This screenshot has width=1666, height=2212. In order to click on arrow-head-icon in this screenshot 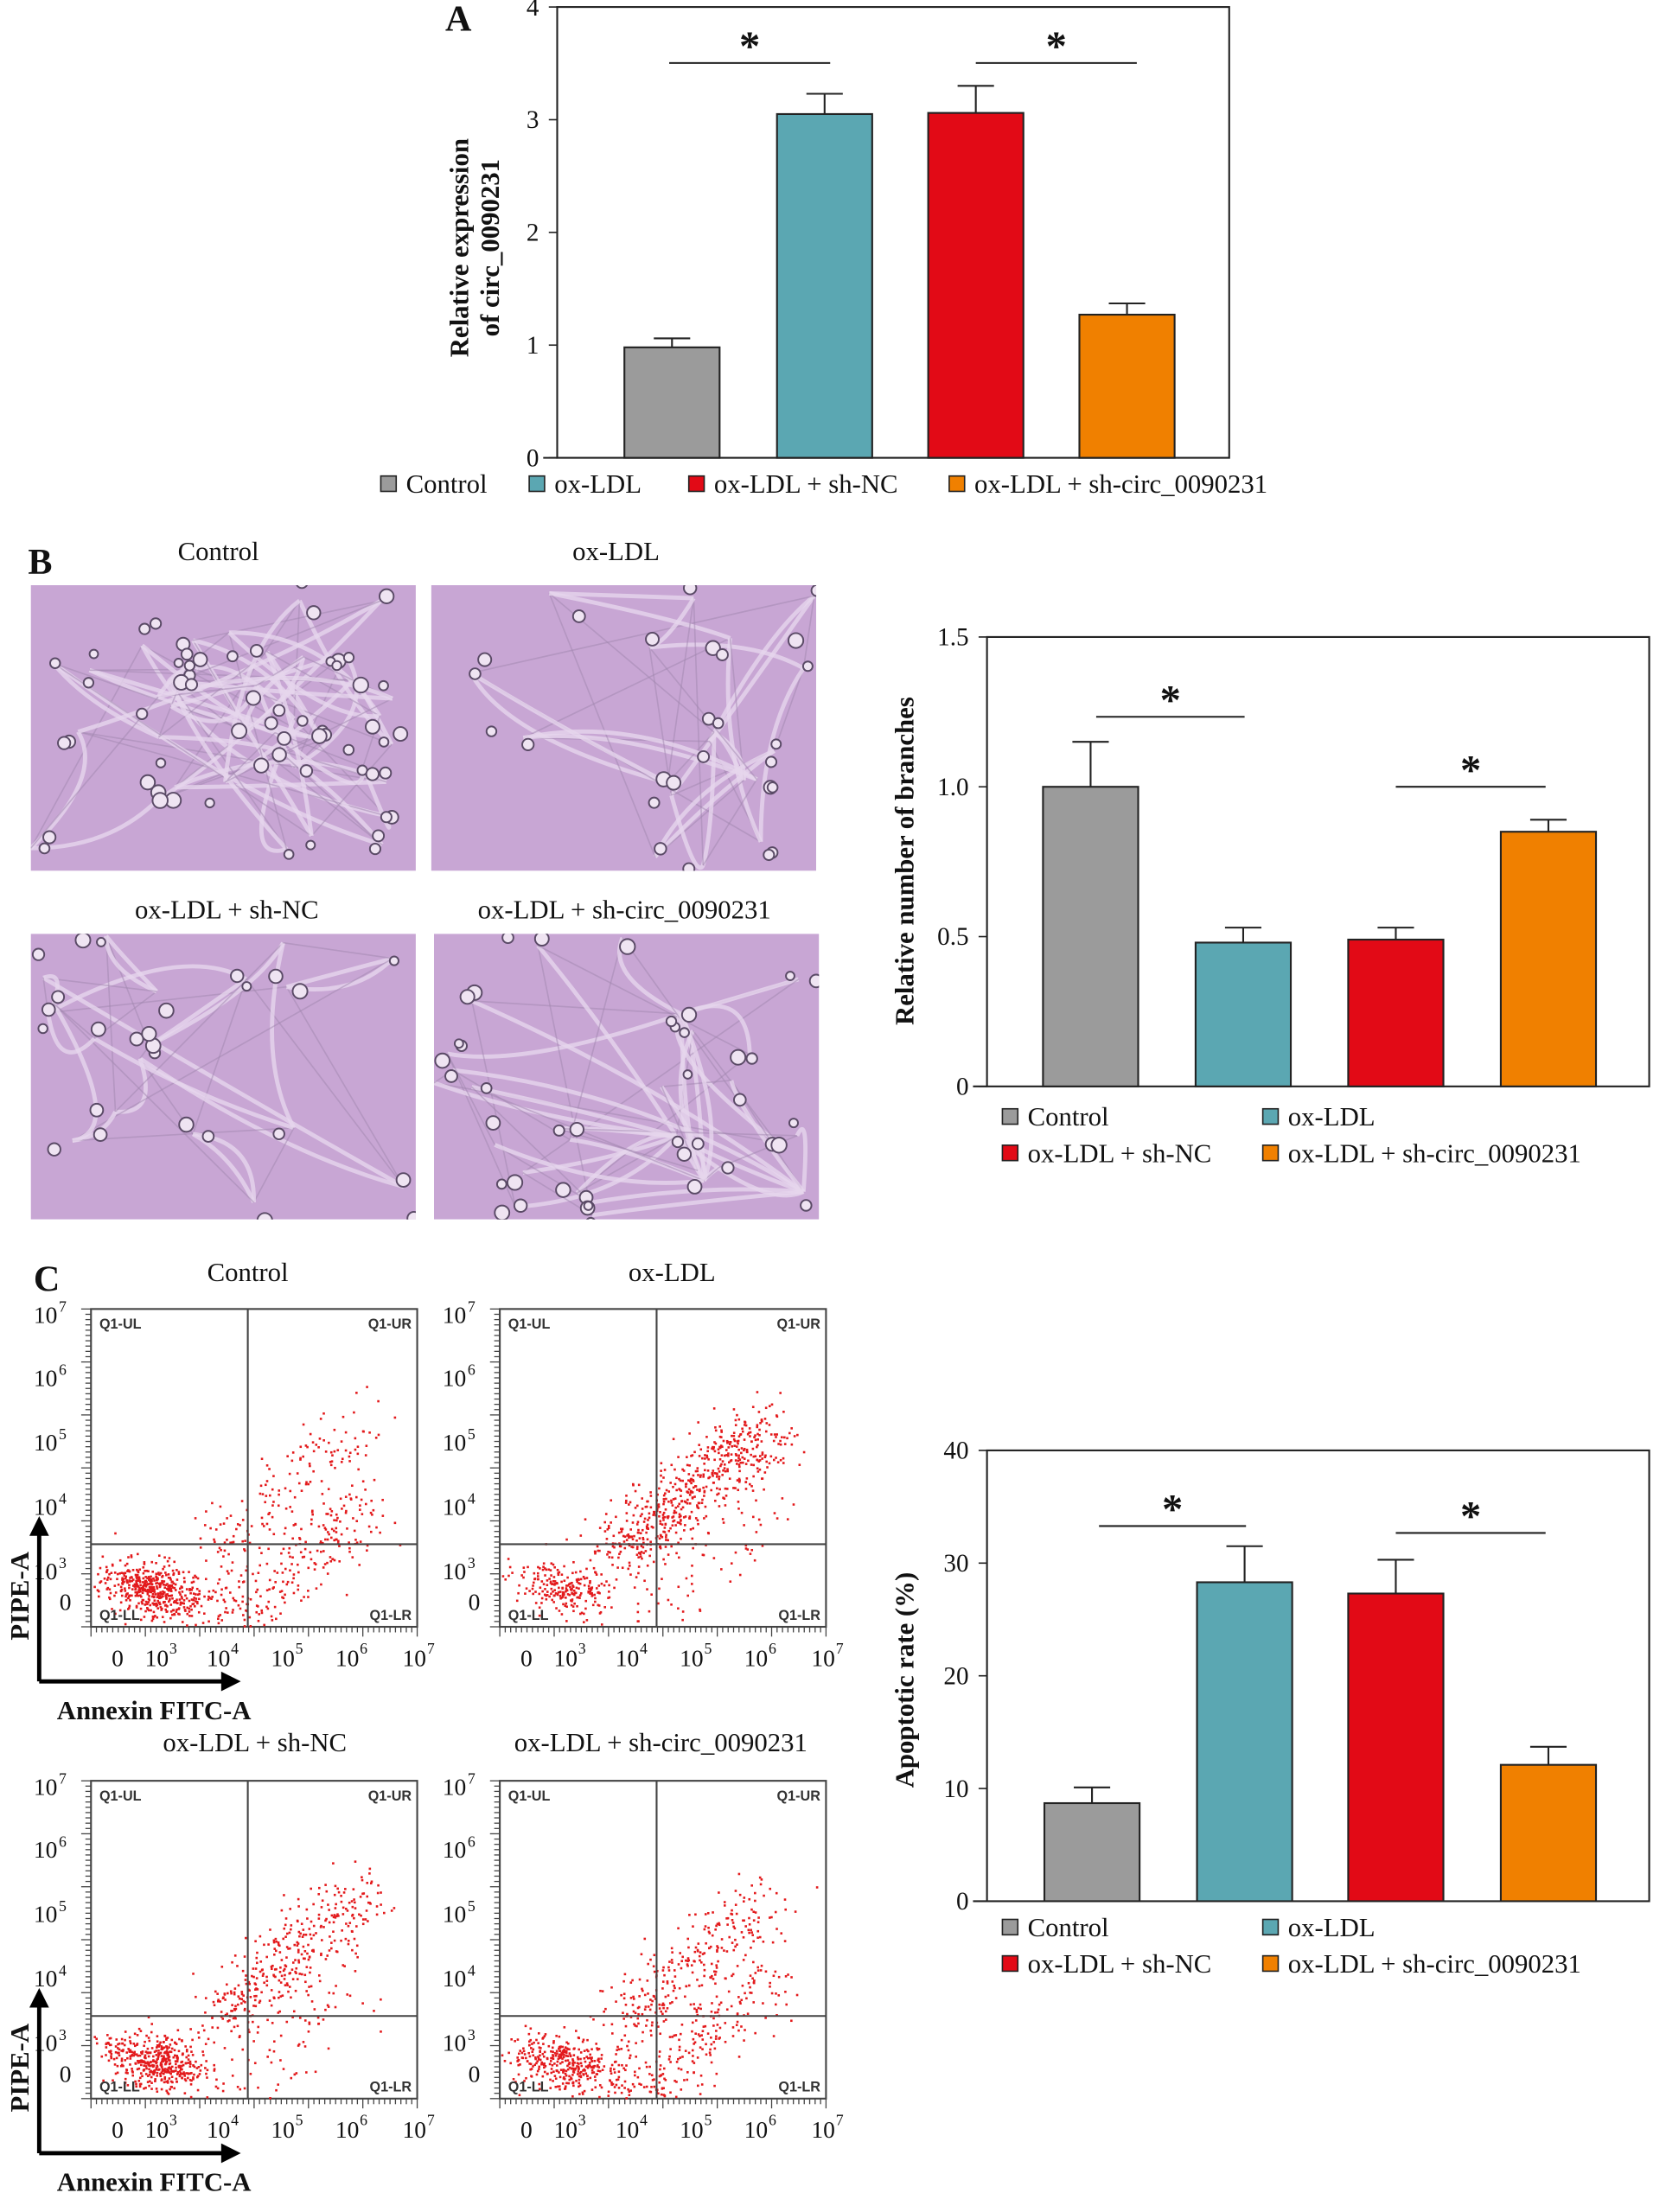, I will do `click(39, 1526)`.